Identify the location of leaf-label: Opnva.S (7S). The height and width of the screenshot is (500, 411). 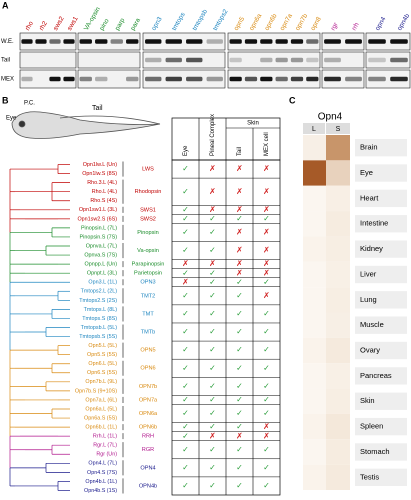
(100, 255).